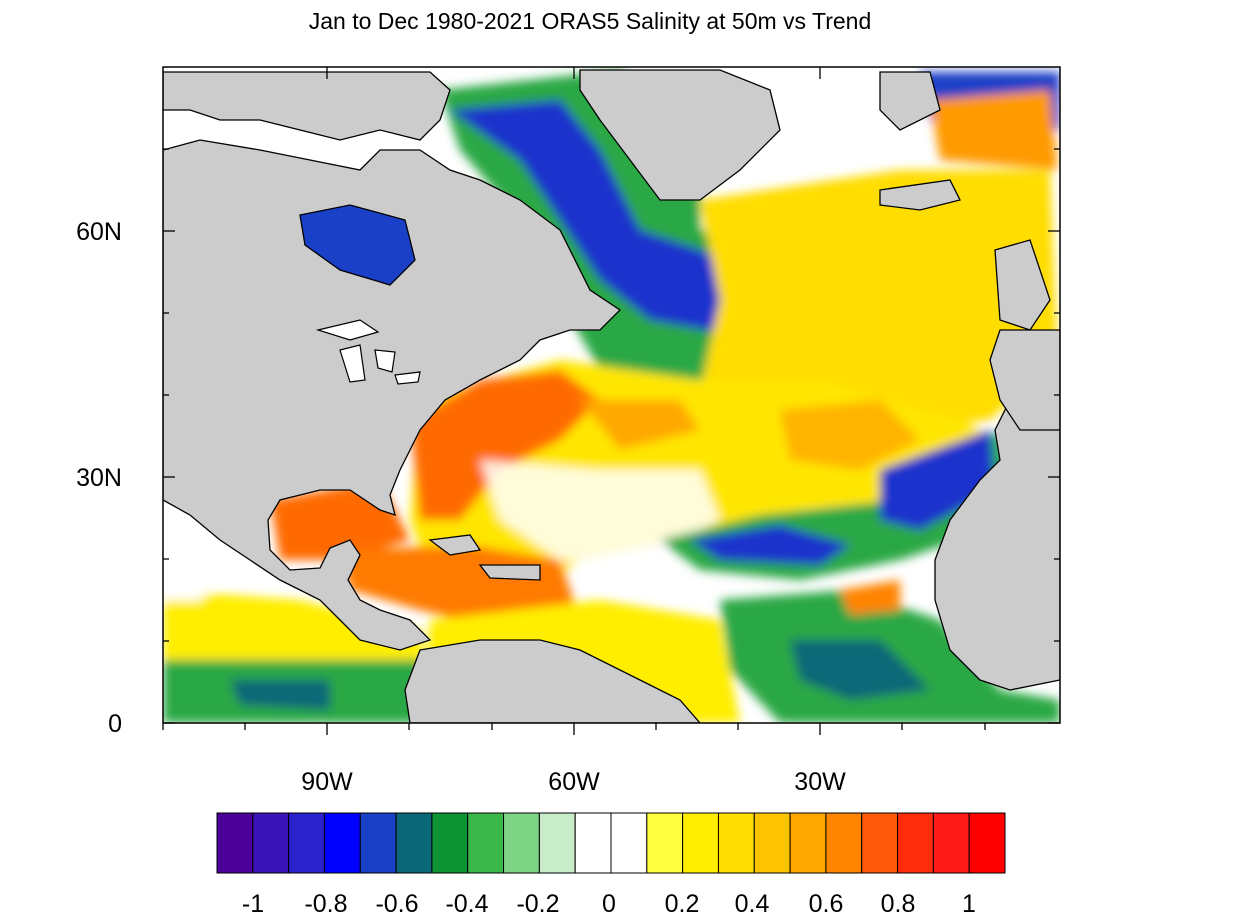 The height and width of the screenshot is (916, 1245). Describe the element at coordinates (920, 195) in the screenshot. I see `iceland-land` at that location.